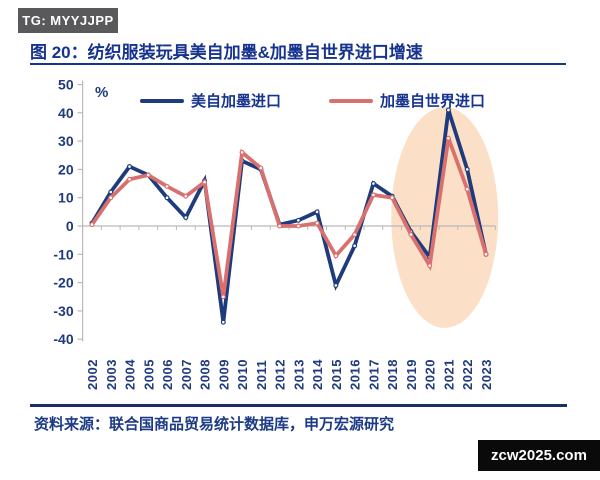  I want to click on svg-text: -10, so click(63, 254).